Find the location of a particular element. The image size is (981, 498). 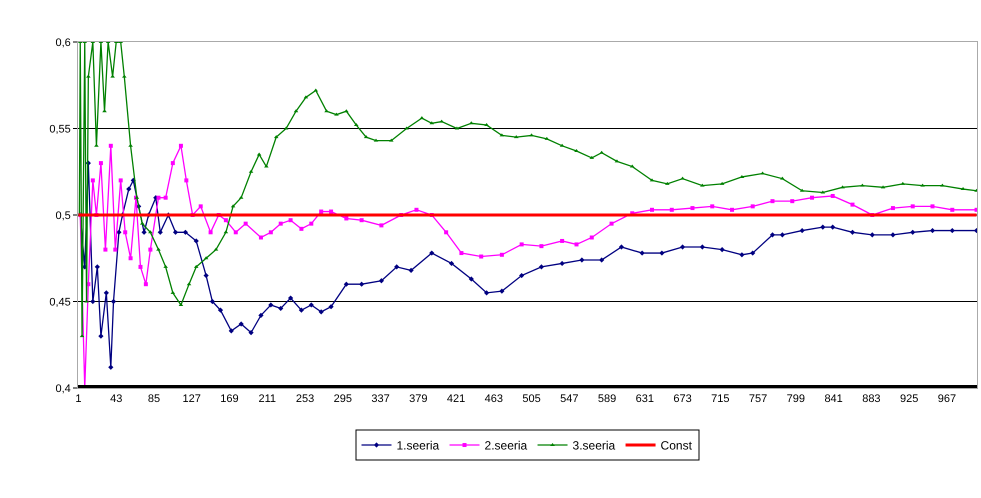

x-tick-label: 757 is located at coordinates (758, 399).